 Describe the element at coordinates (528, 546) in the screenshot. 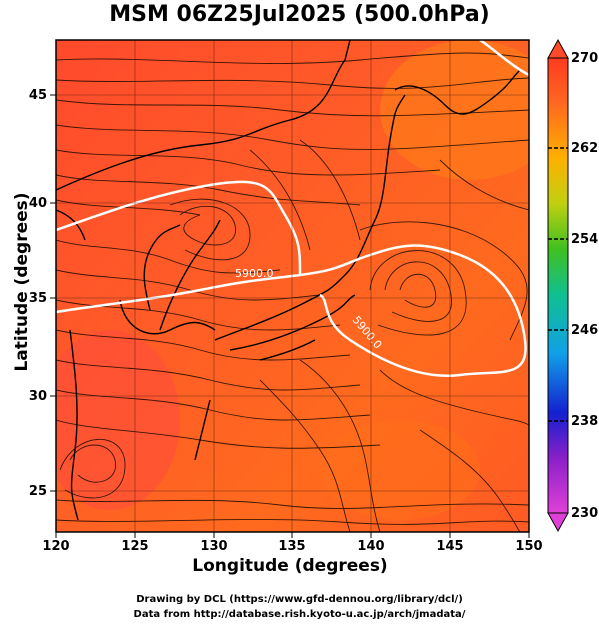

I see `x-tick-label: 150` at that location.